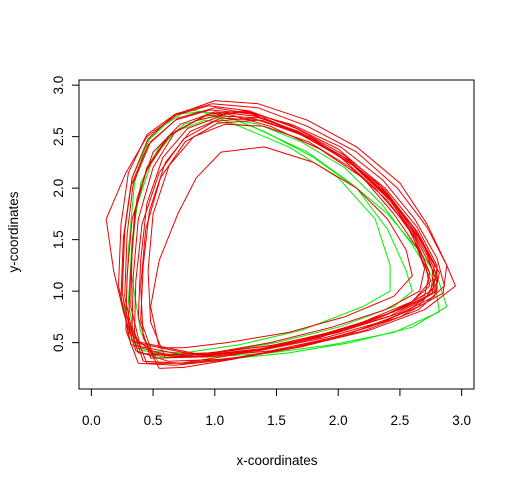  I want to click on x-tick-label: 0.0, so click(91, 420).